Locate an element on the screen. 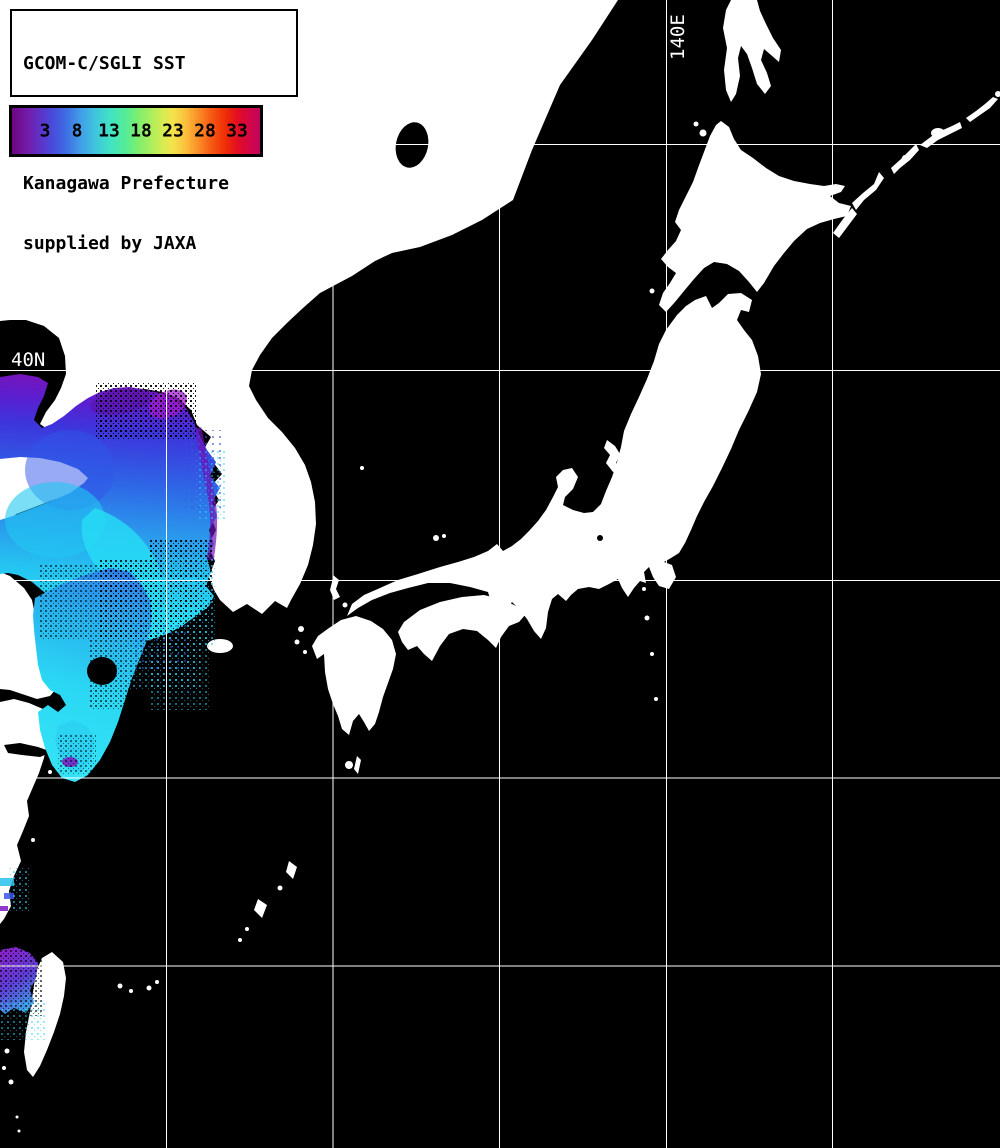 This screenshot has width=1000, height=1148. land-goto-islands is located at coordinates (301, 629).